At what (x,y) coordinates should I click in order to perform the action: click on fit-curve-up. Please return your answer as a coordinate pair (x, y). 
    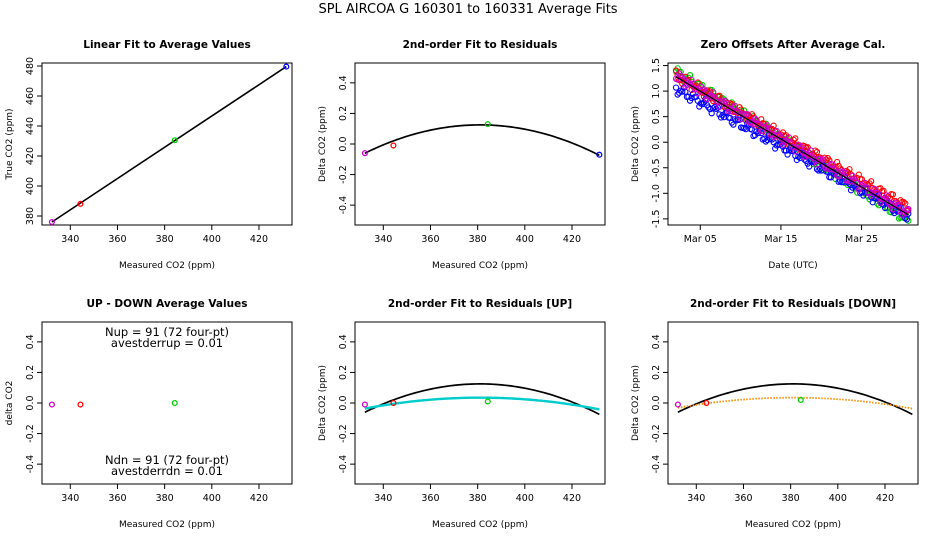
    Looking at the image, I should click on (482, 403).